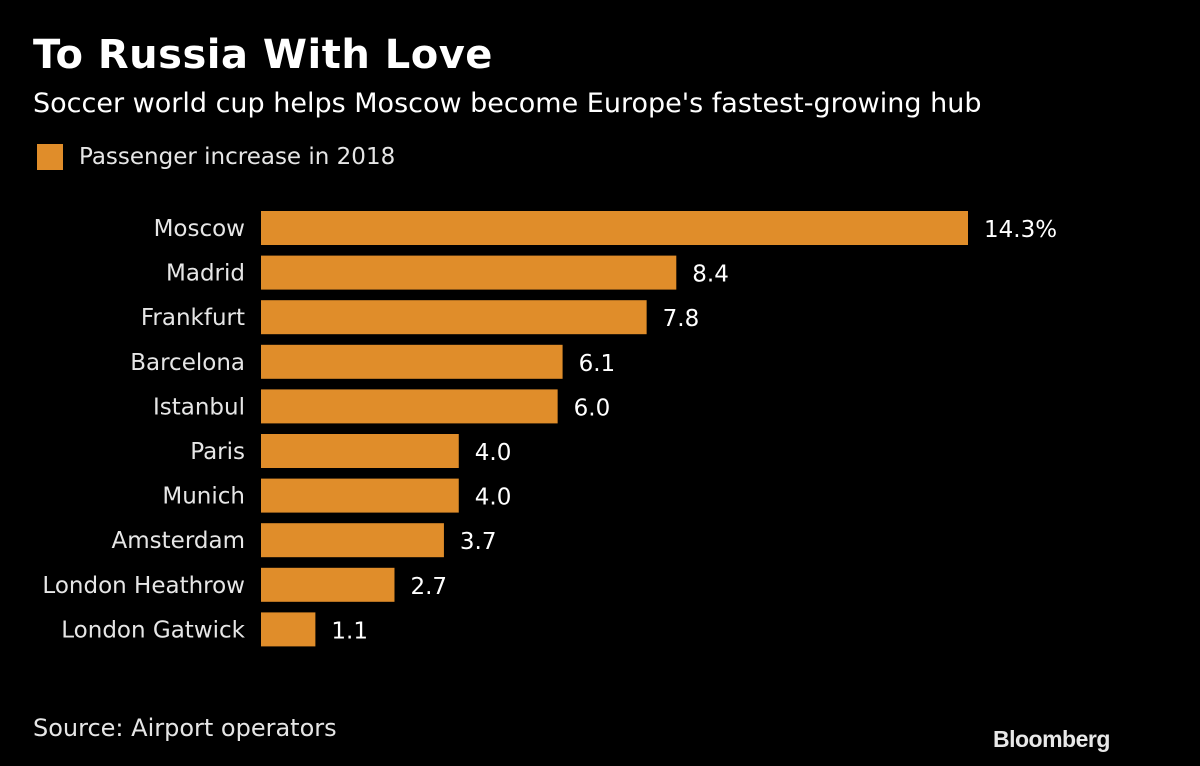 The height and width of the screenshot is (766, 1200). Describe the element at coordinates (185, 728) in the screenshot. I see `source-note: Source: Airport operators` at that location.